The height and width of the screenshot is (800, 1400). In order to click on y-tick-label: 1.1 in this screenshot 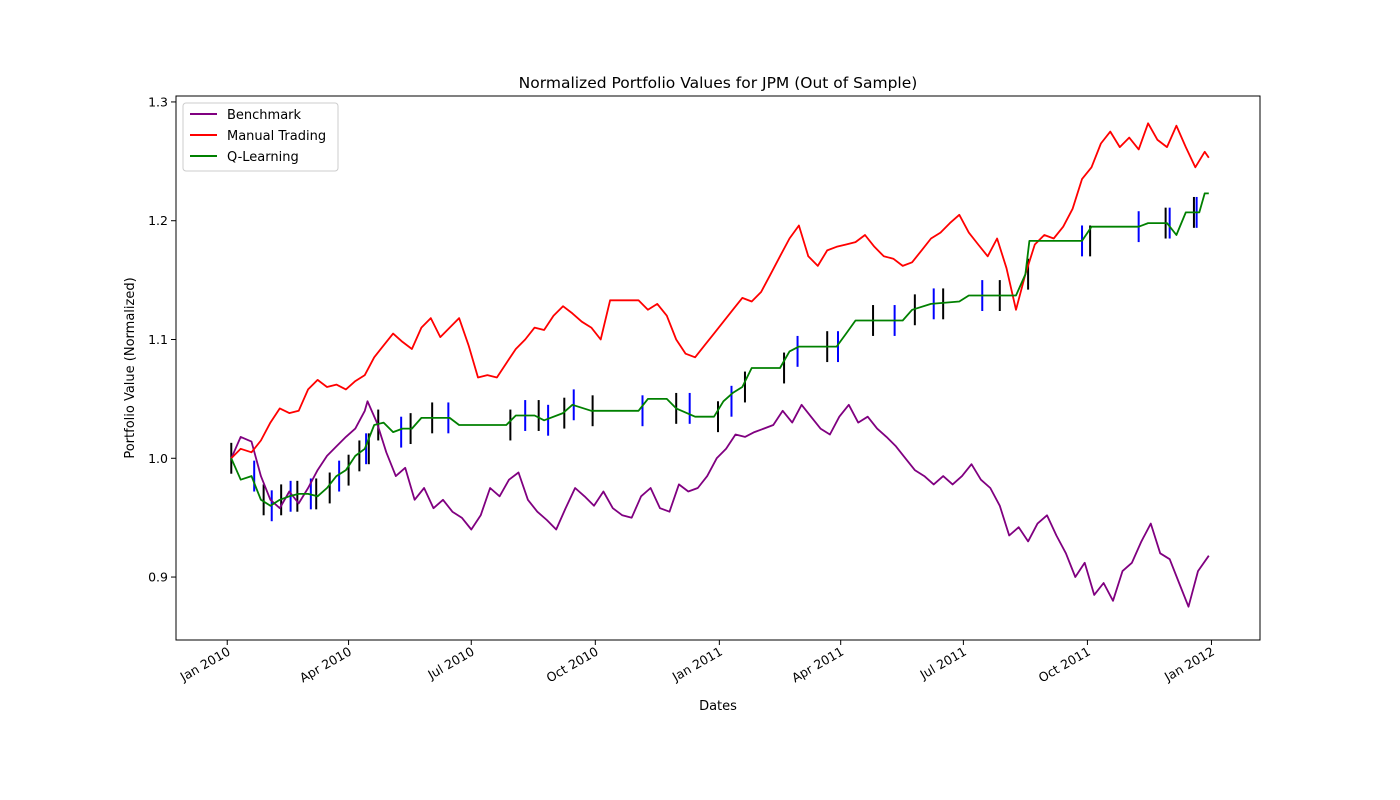, I will do `click(158, 339)`.